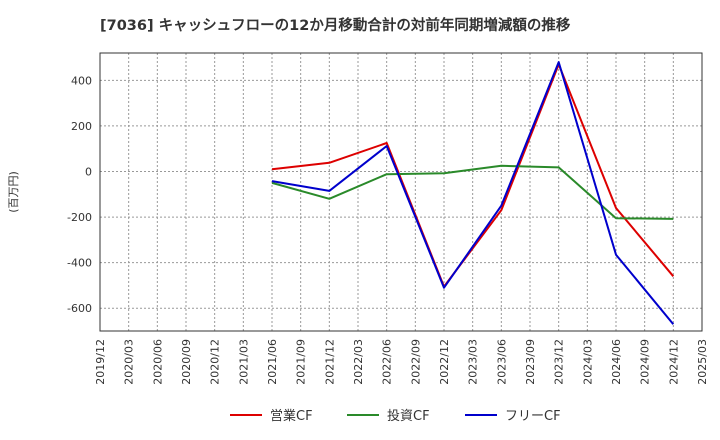 This screenshot has width=720, height=440. Describe the element at coordinates (129, 362) in the screenshot. I see `x-tick-label: 2020/03` at that location.